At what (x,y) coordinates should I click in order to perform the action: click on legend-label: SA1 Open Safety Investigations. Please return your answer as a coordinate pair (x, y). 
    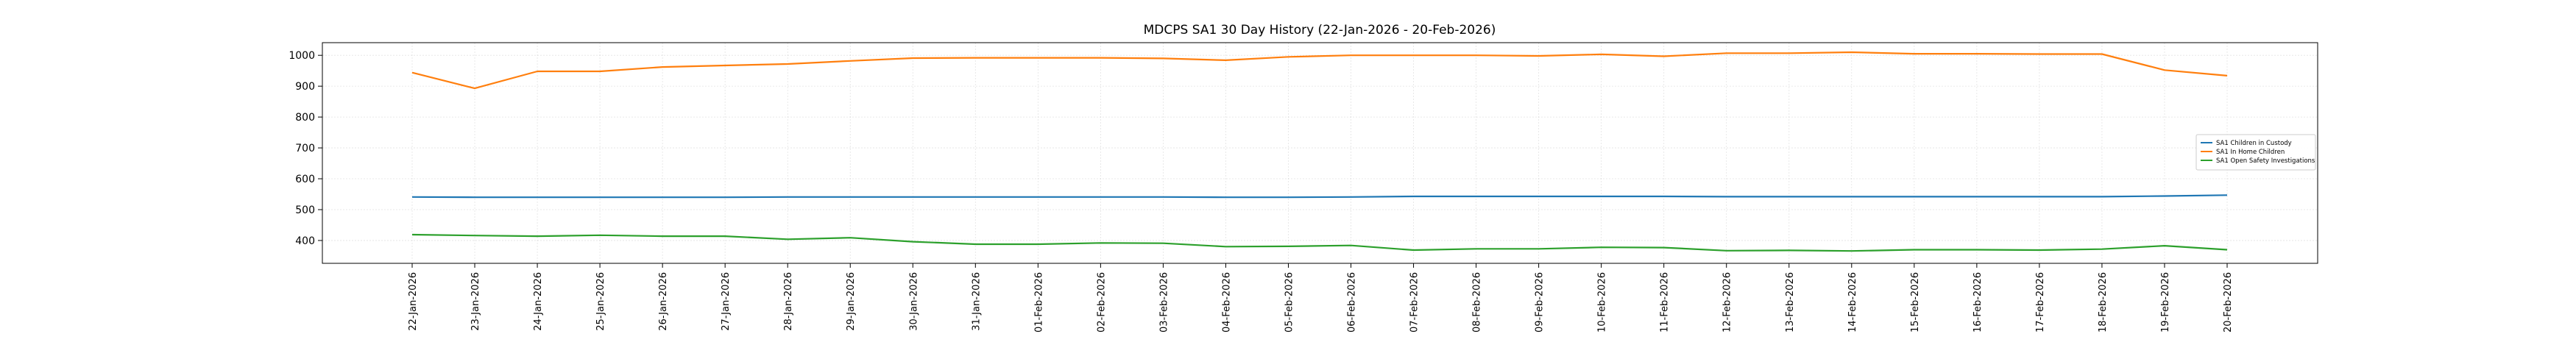
    Looking at the image, I should click on (2265, 161).